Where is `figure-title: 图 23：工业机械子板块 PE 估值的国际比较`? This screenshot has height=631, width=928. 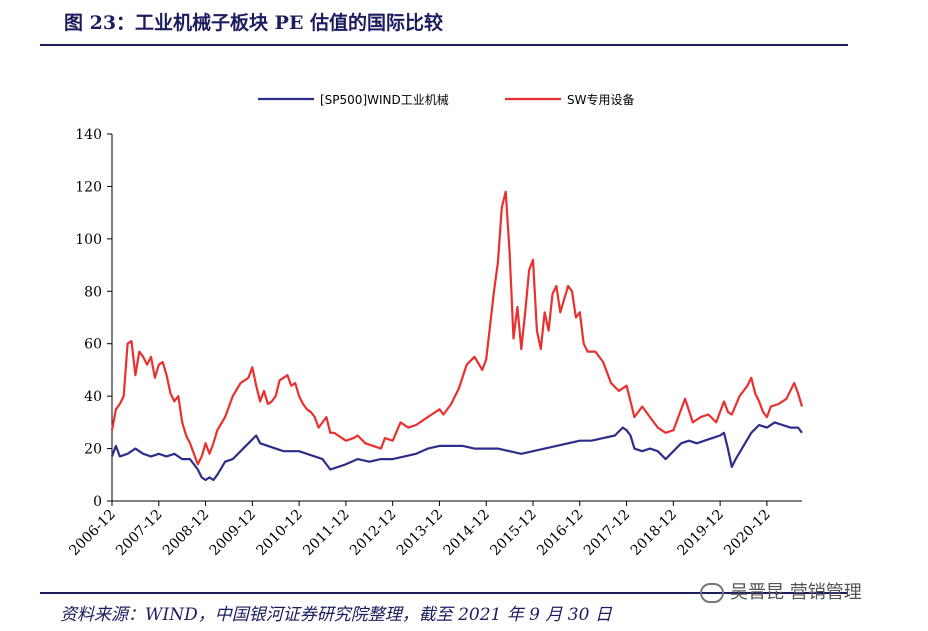
figure-title: 图 23：工业机械子板块 PE 估值的国际比较 is located at coordinates (254, 23).